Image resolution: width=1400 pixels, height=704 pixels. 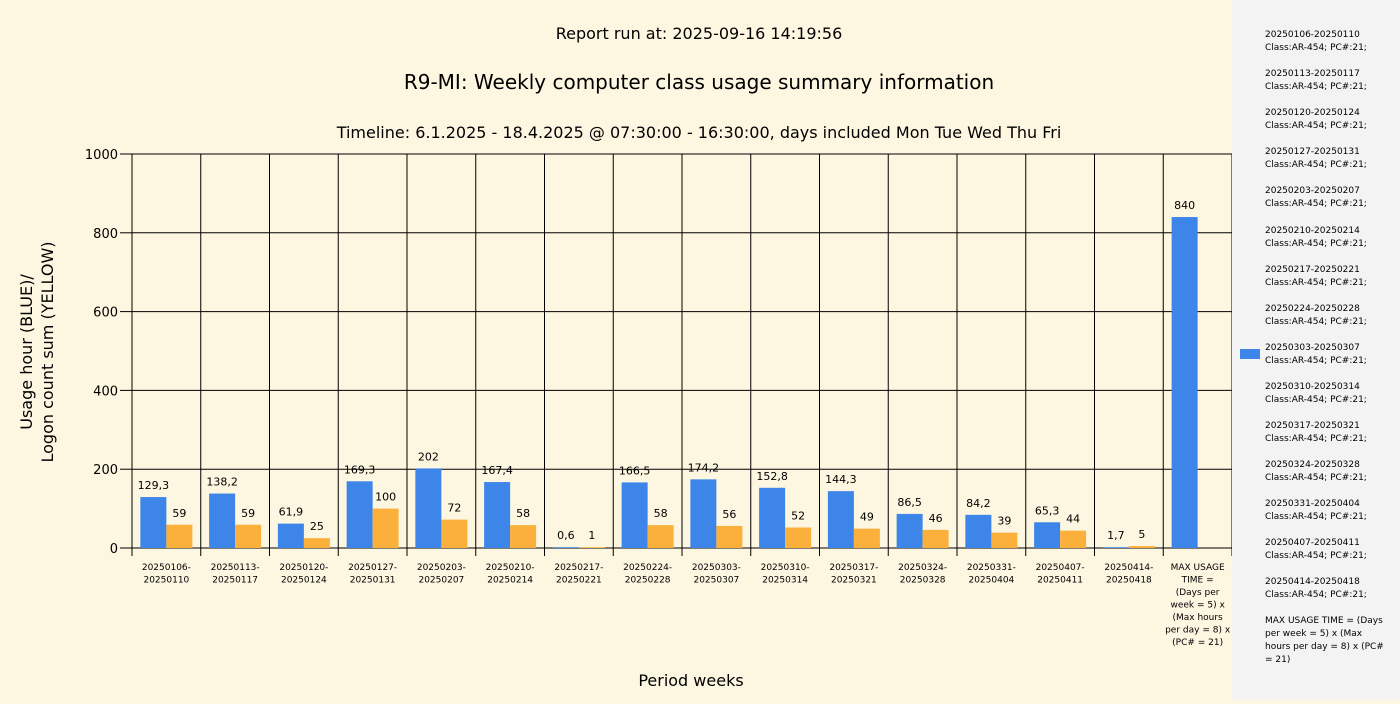 I want to click on legend-item: 20250317-20250321 Class:AR-454; PC#:21;, so click(x=1330, y=433).